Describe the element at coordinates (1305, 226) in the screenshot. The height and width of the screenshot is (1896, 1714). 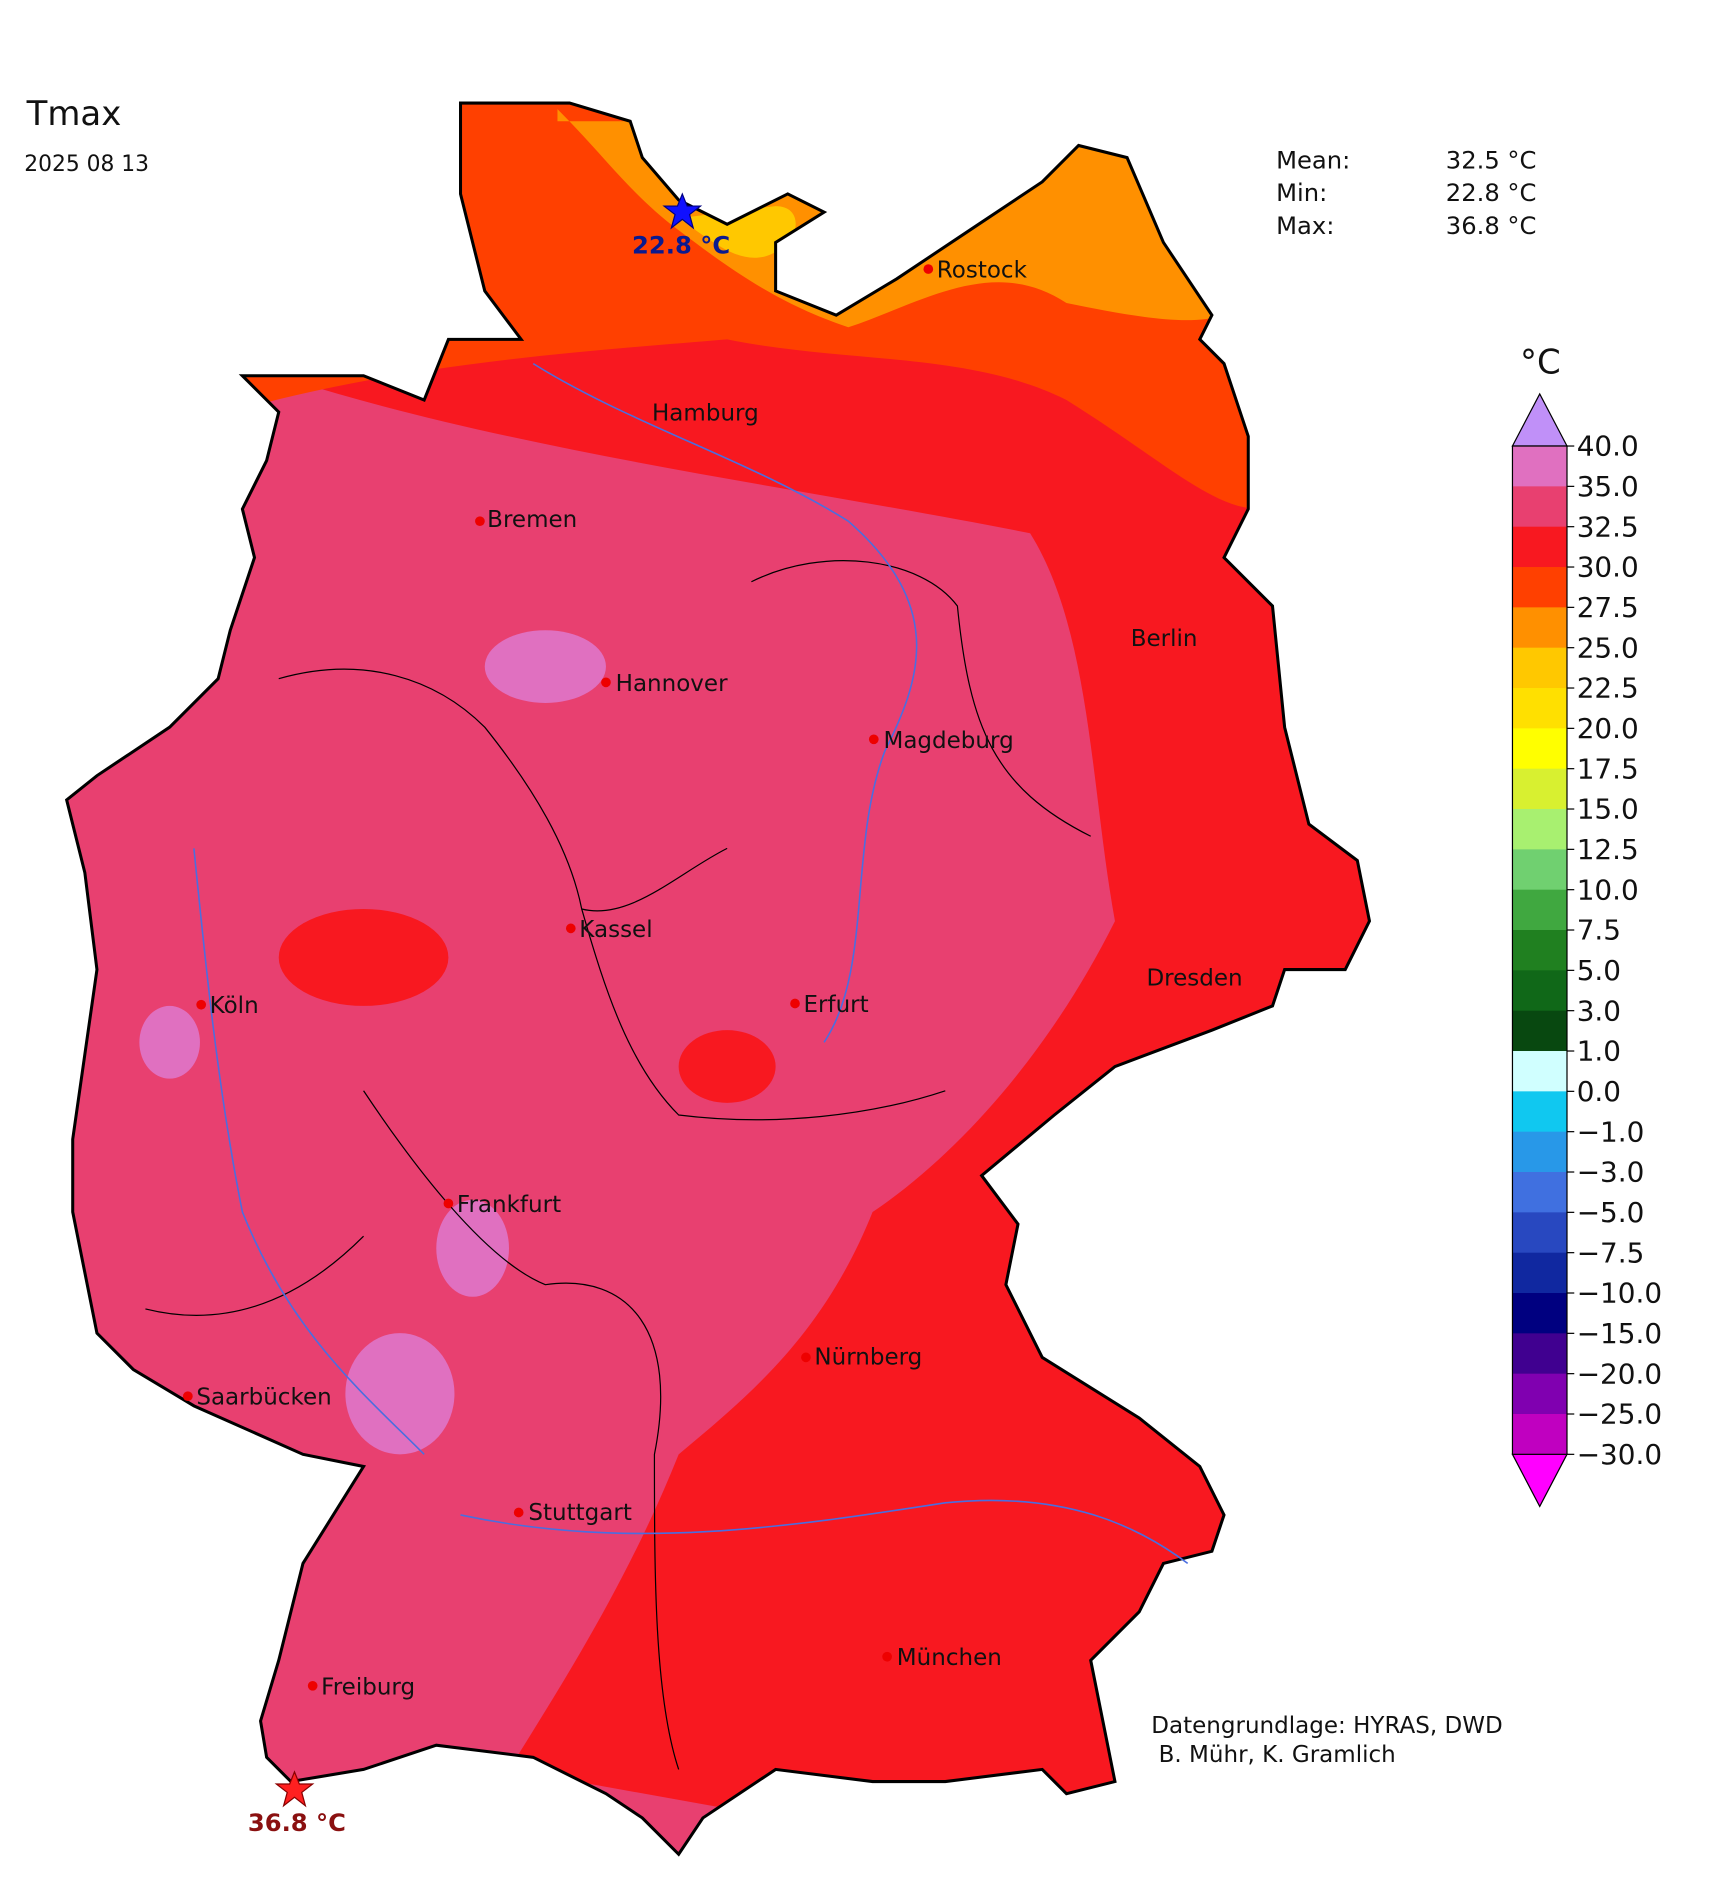
I see `stat-label: Max:` at that location.